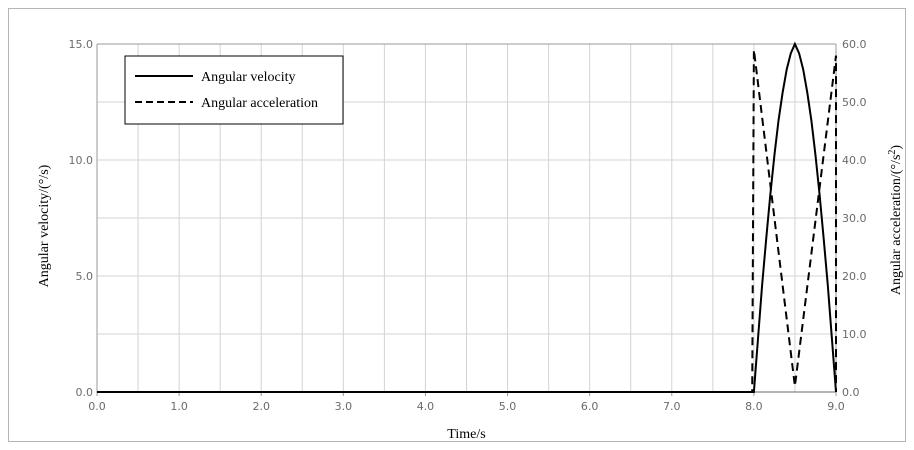 This screenshot has width=914, height=450. I want to click on y-right-tick-label: 10.0, so click(854, 334).